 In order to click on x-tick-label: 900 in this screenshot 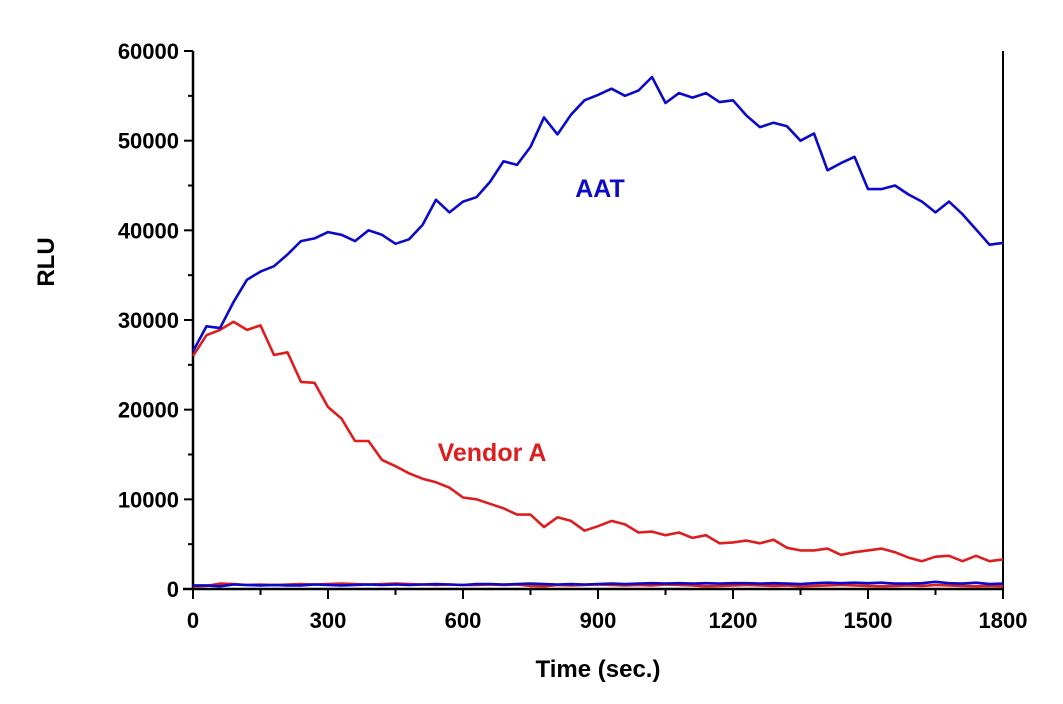, I will do `click(598, 620)`.